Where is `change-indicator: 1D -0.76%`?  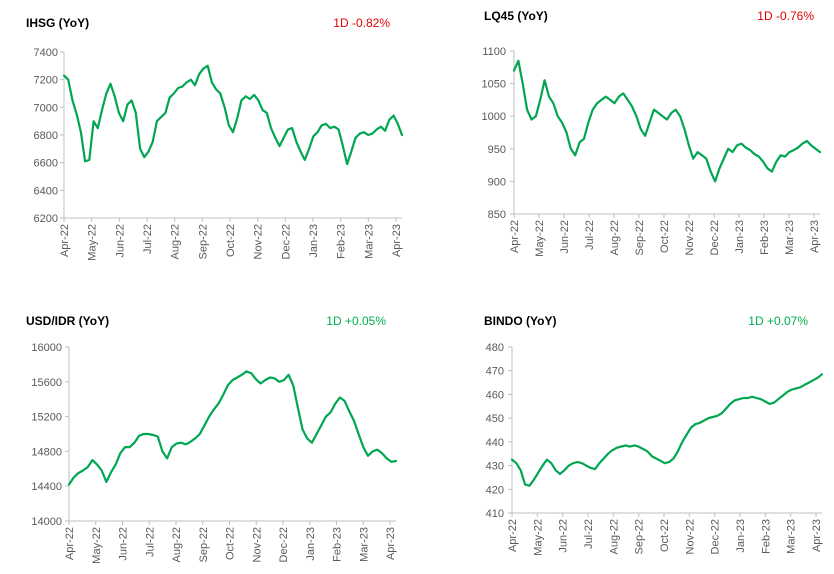 change-indicator: 1D -0.76% is located at coordinates (785, 16).